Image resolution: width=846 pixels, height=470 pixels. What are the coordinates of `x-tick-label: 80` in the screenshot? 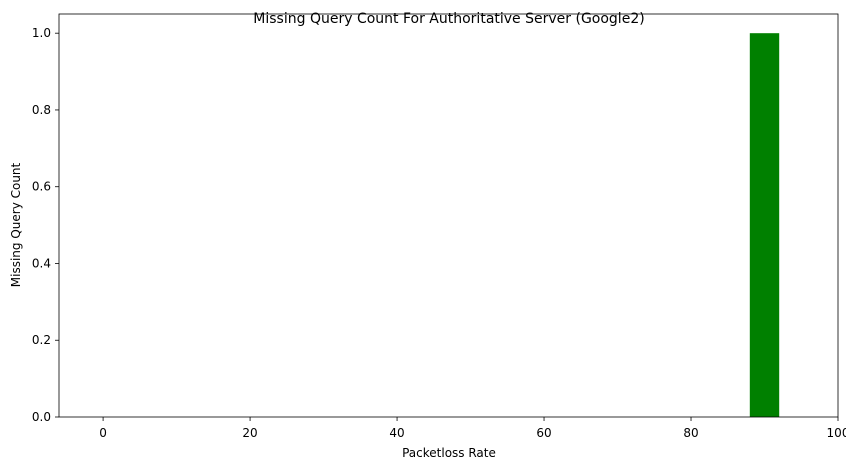 It's located at (690, 433).